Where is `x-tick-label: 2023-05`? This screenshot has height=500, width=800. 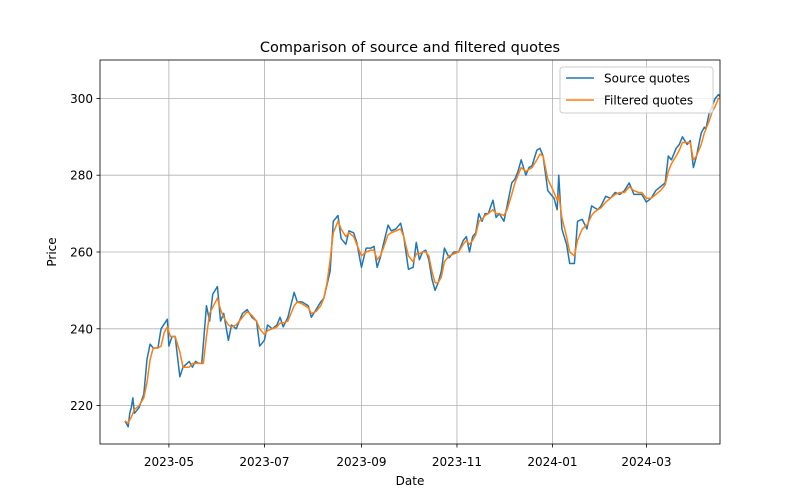 x-tick-label: 2023-05 is located at coordinates (169, 462).